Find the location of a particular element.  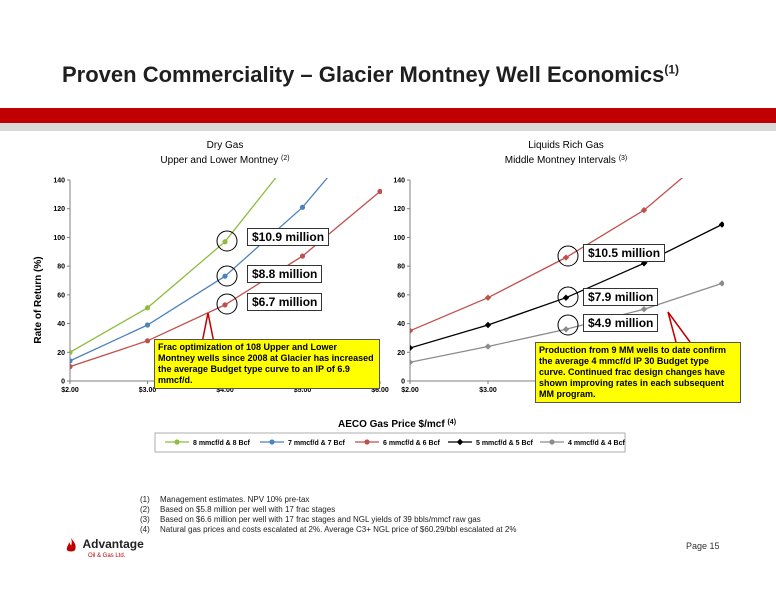

legend-item-0: 8 mmcf/d & 8 Bcf is located at coordinates (221, 443).